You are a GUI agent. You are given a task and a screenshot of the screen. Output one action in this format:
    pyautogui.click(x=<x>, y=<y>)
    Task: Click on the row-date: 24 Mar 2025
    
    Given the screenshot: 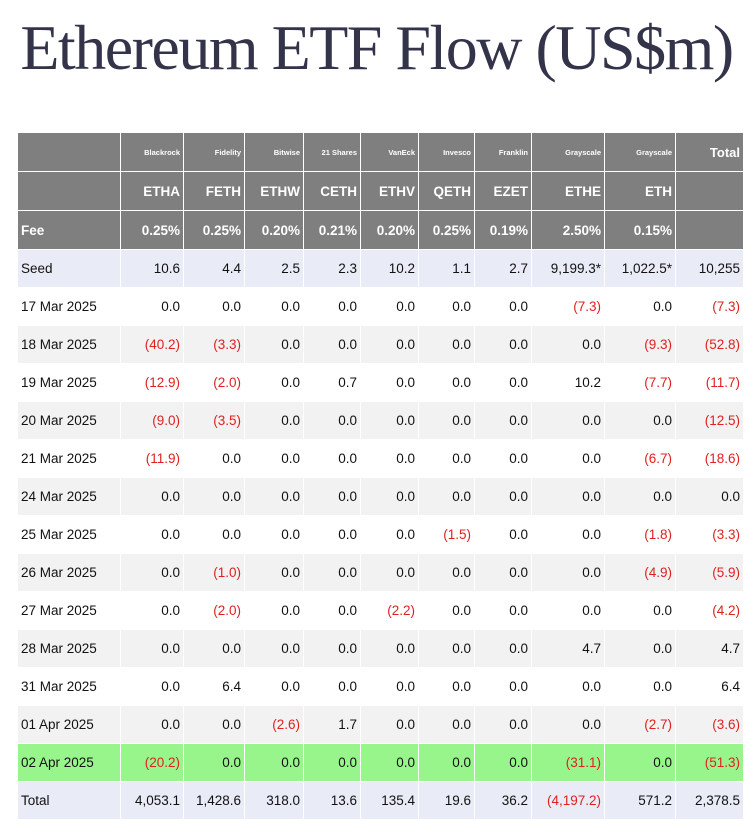 What is the action you would take?
    pyautogui.click(x=69, y=496)
    